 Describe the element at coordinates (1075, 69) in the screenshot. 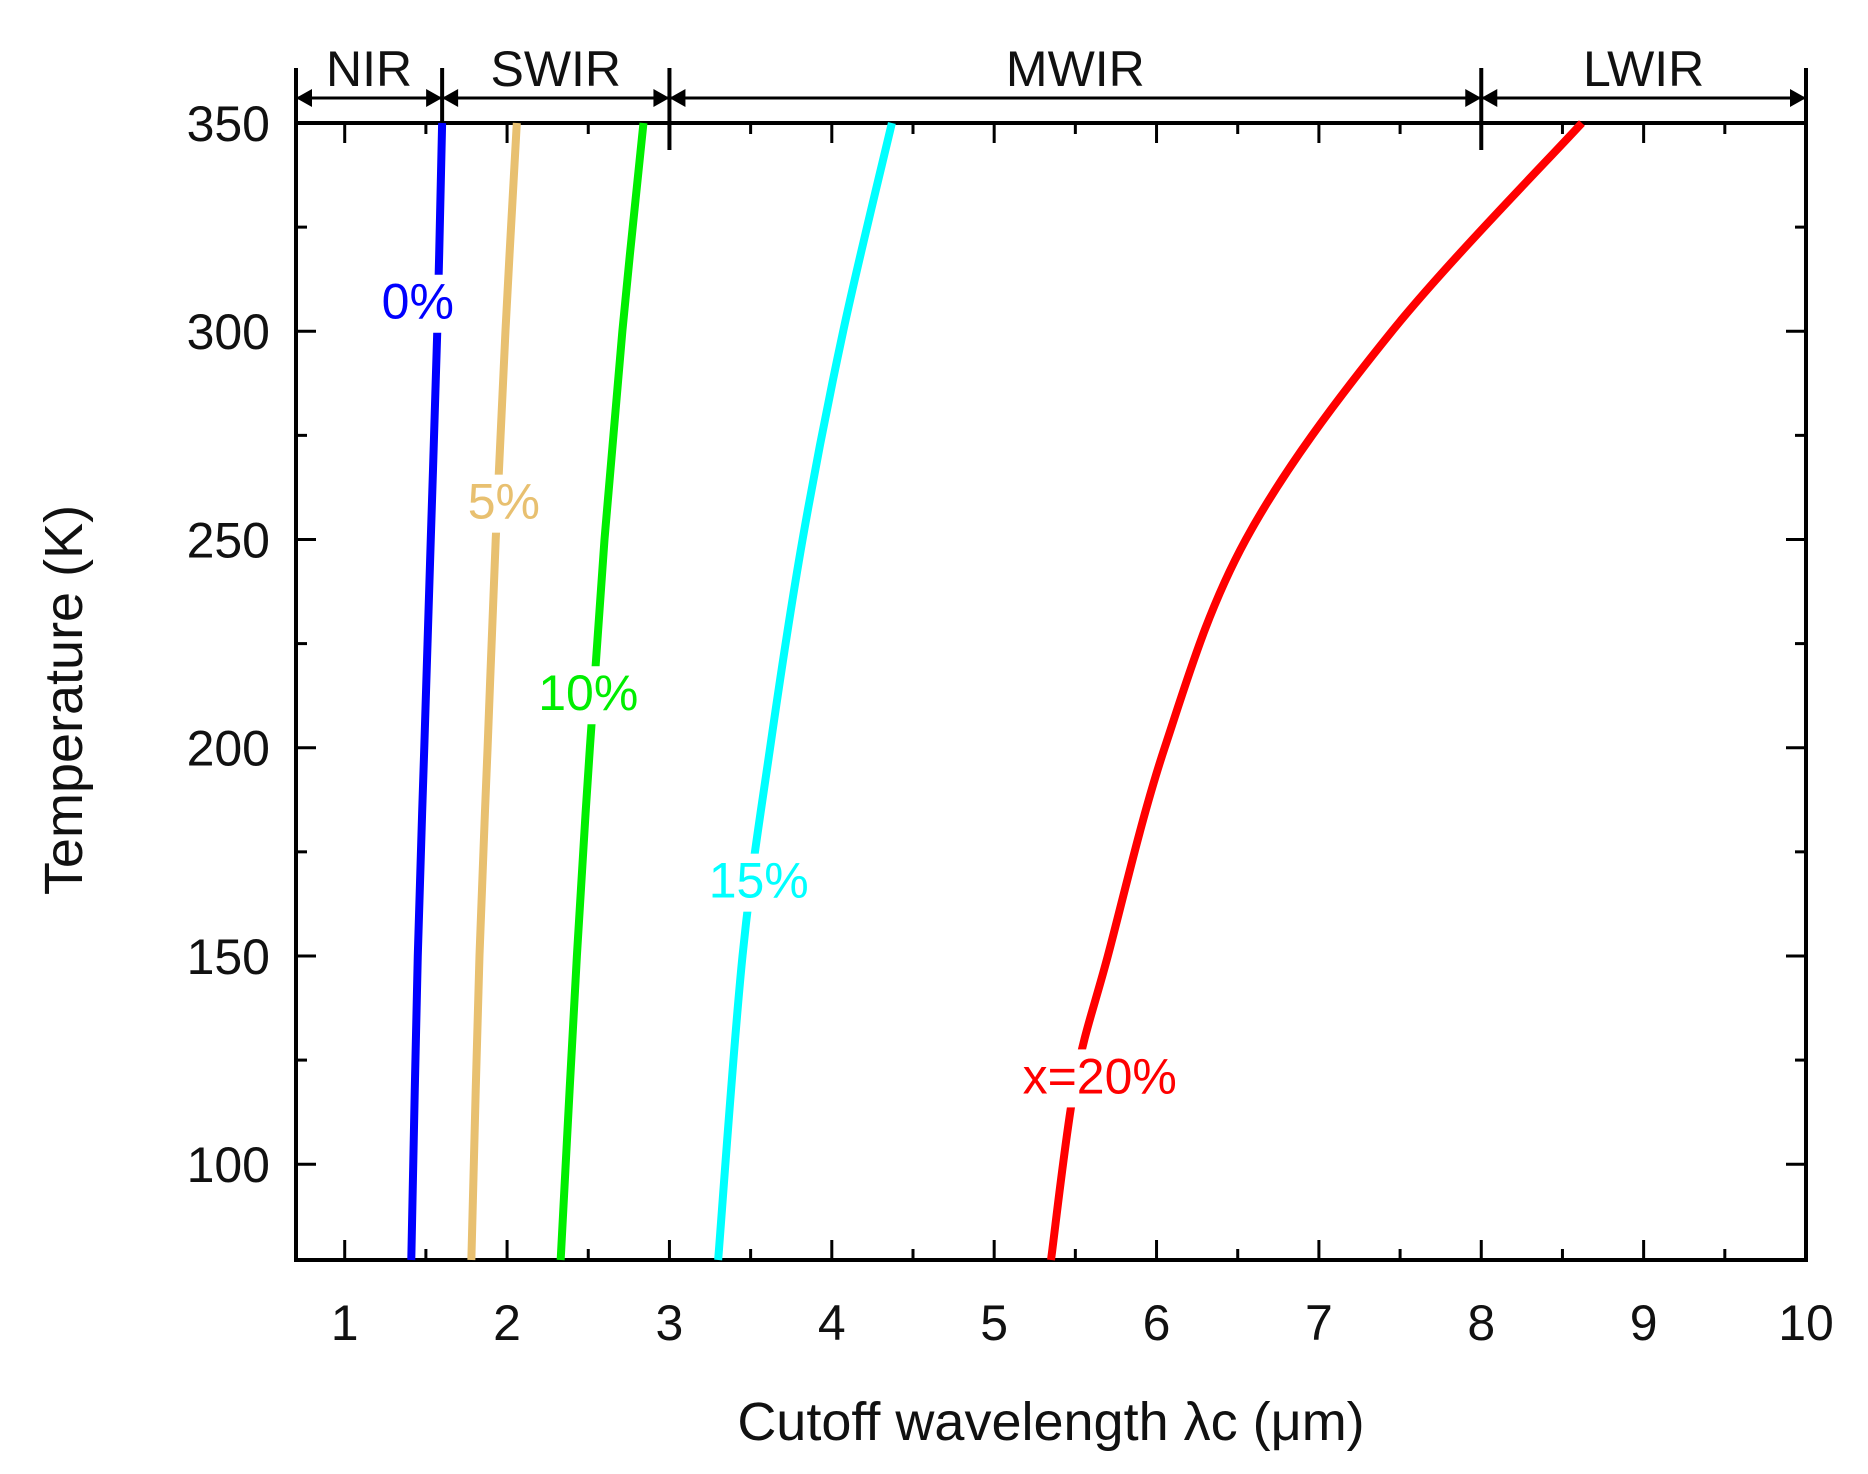

I see `band-label: MWIR` at that location.